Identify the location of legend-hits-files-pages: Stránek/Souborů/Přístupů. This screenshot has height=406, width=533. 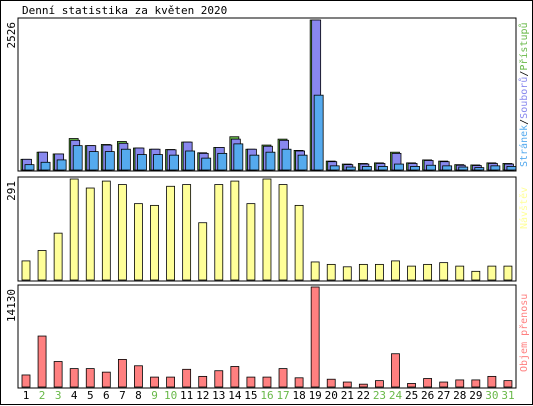
(524, 94).